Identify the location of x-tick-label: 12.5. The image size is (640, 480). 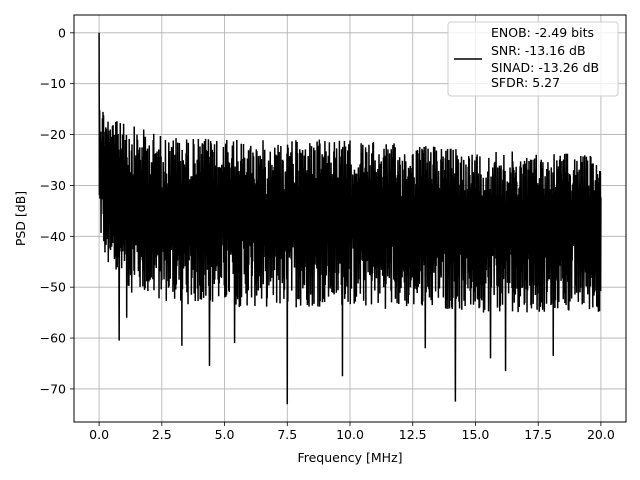
(413, 434).